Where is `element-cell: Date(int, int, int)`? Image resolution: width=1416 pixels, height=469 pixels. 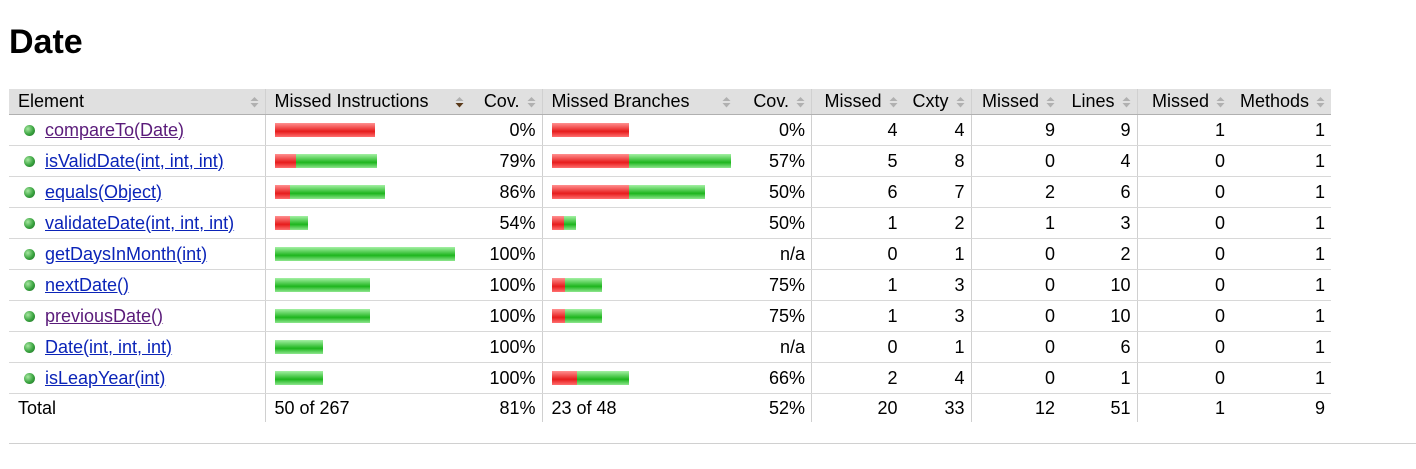 element-cell: Date(int, int, int) is located at coordinates (137, 347).